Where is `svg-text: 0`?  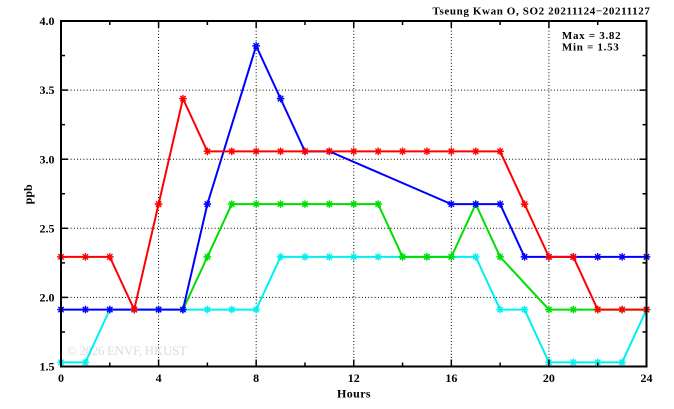 svg-text: 0 is located at coordinates (61, 378).